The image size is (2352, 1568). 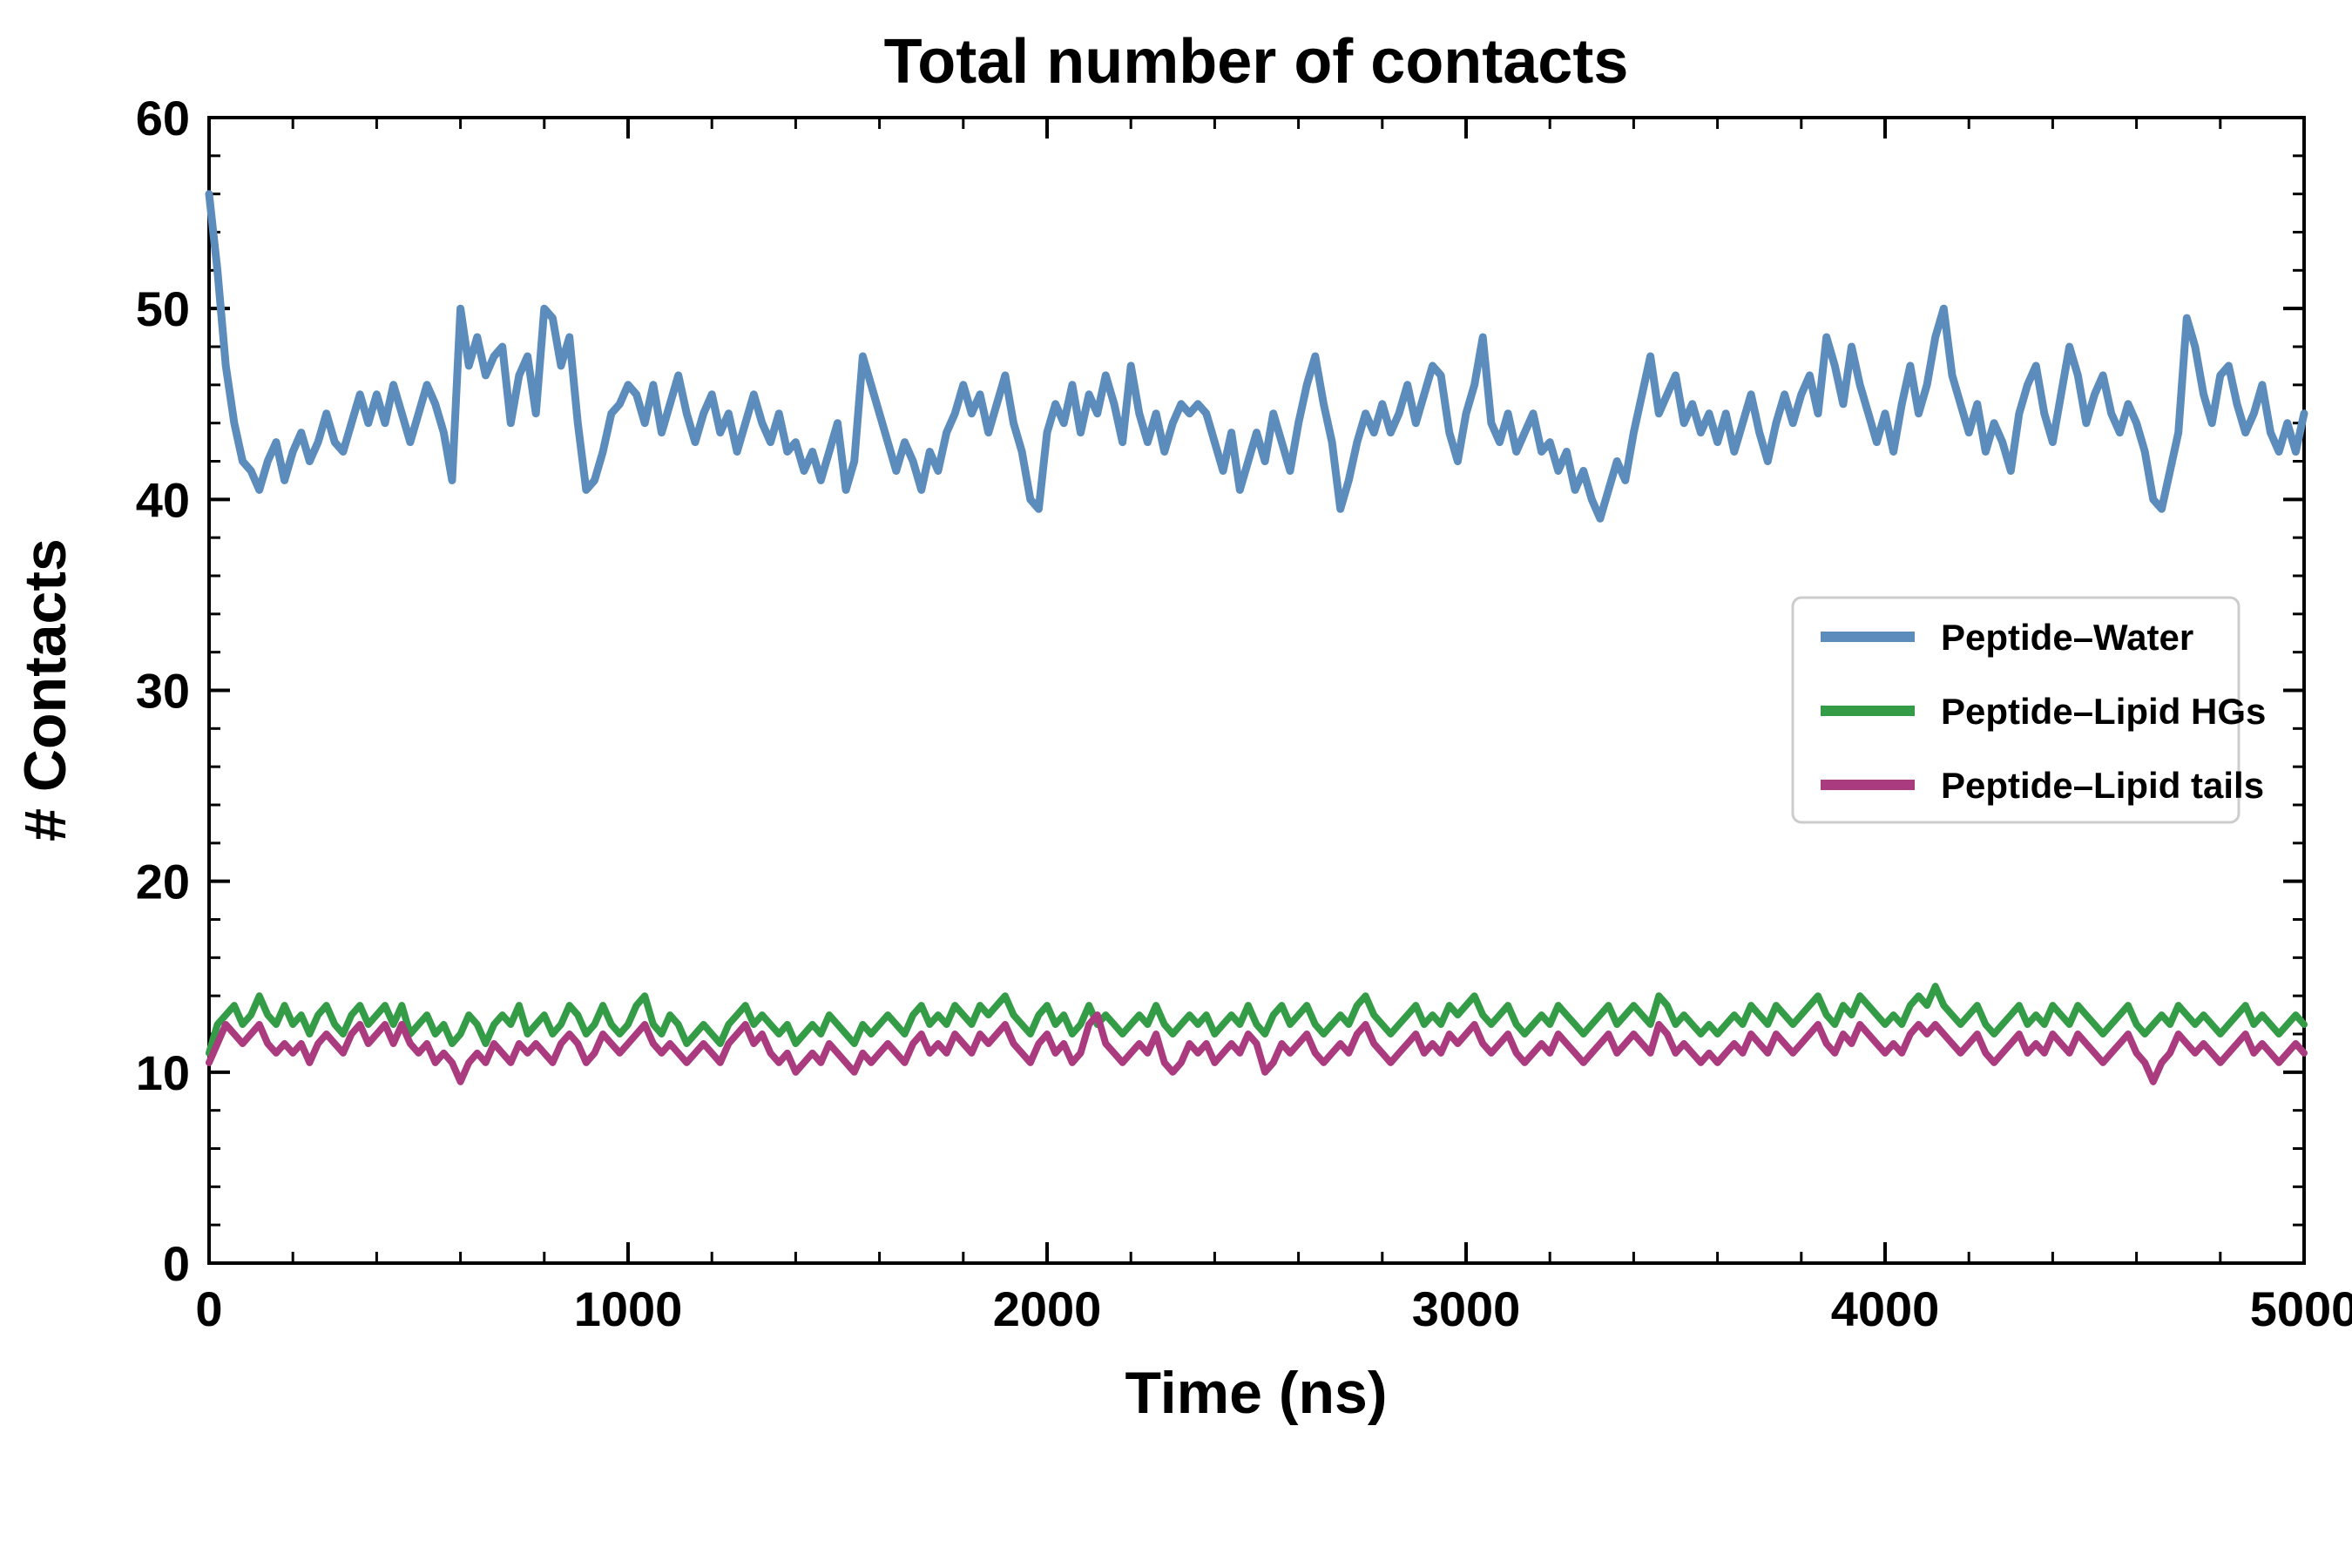 What do you see at coordinates (163, 308) in the screenshot?
I see `y-tick-label: 50` at bounding box center [163, 308].